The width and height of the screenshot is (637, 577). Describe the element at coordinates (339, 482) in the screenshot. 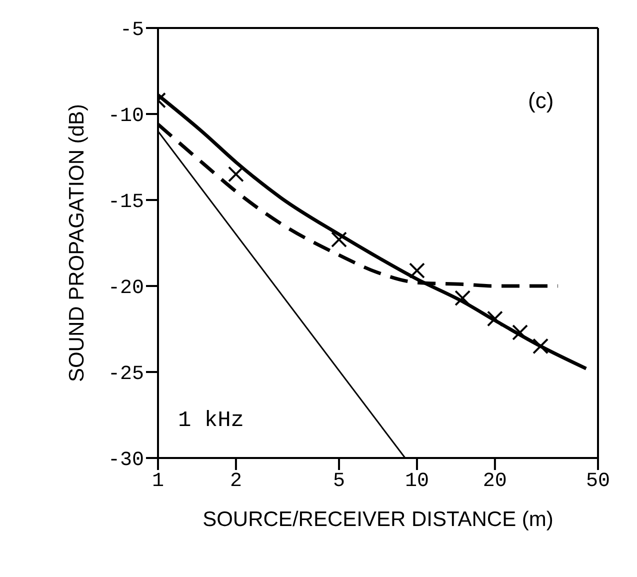

I see `x-tick-label: 5` at that location.